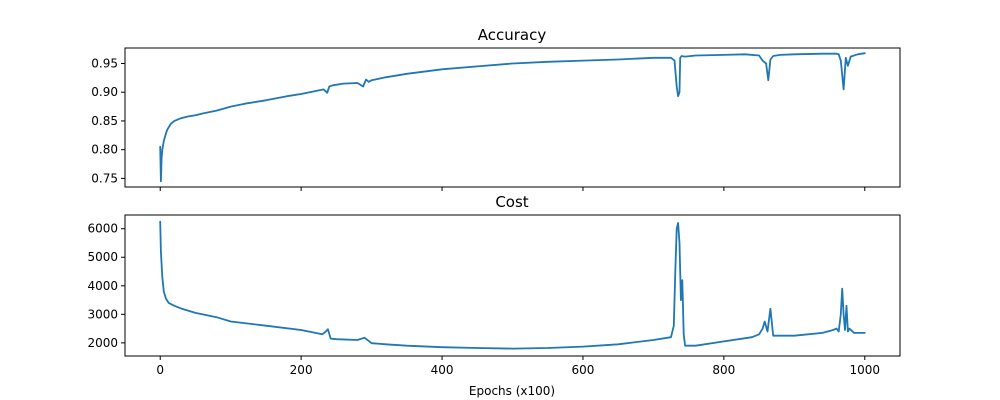 The image size is (1000, 400). Describe the element at coordinates (102, 314) in the screenshot. I see `cost-y-tick-label: 3000` at that location.